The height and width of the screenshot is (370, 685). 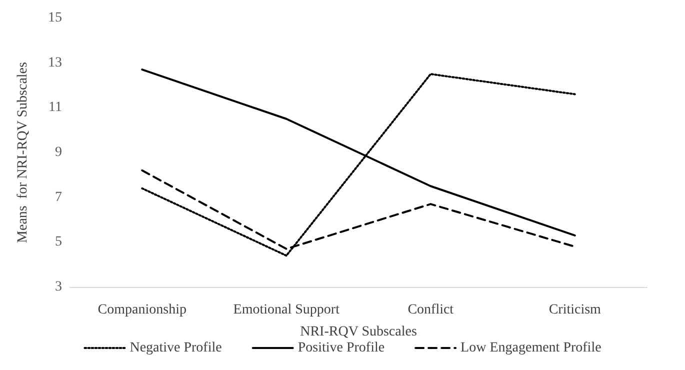 What do you see at coordinates (531, 348) in the screenshot?
I see `legend-label: Low Engagement Profile` at bounding box center [531, 348].